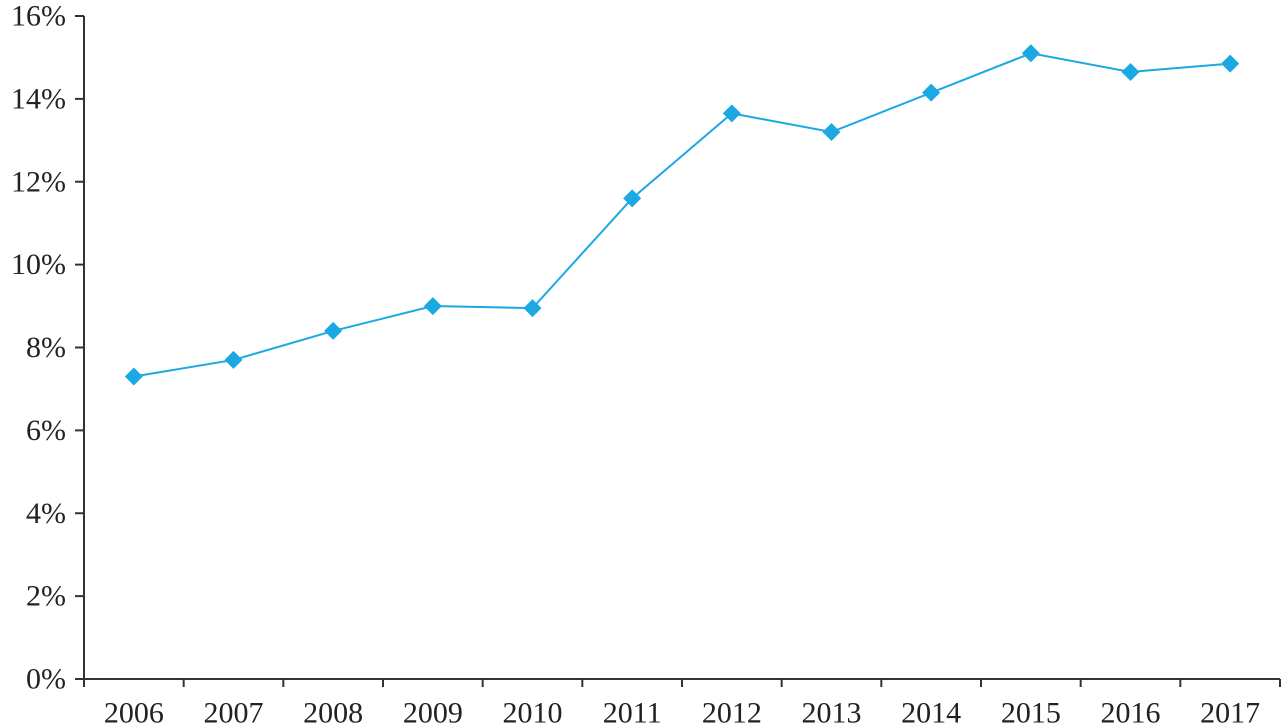  Describe the element at coordinates (46, 430) in the screenshot. I see `y-tick-label: 6%` at that location.